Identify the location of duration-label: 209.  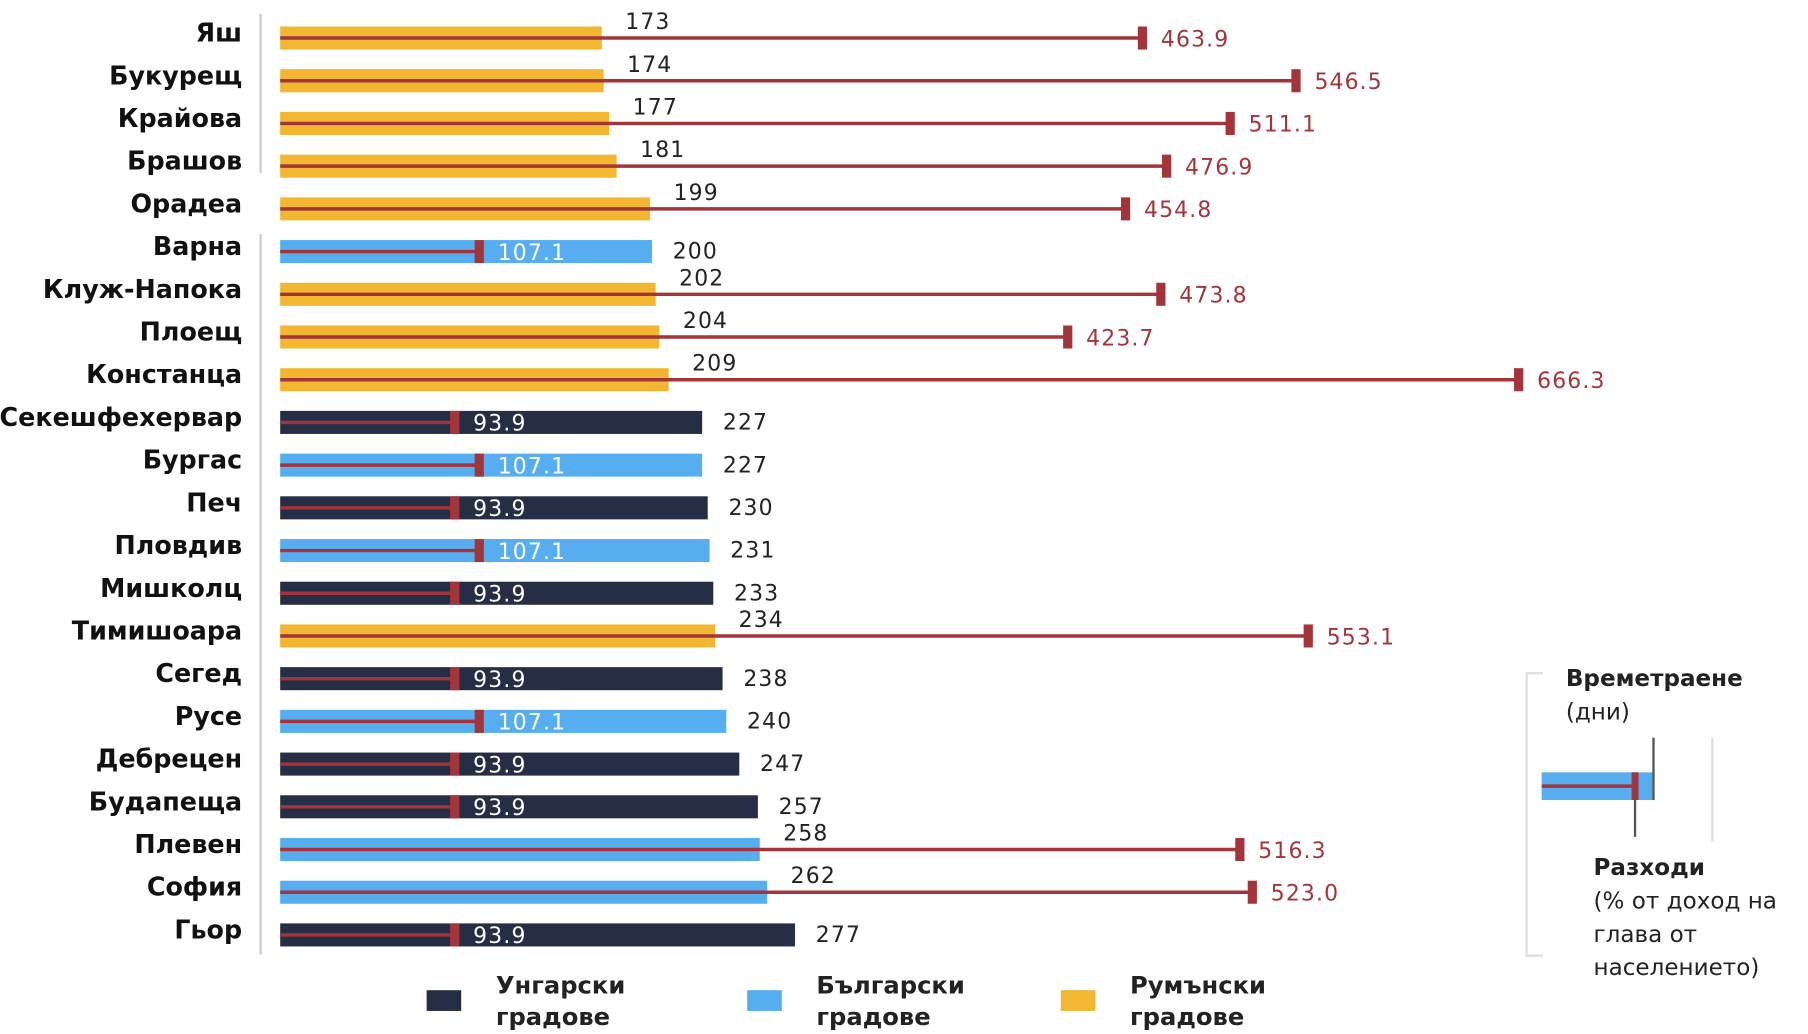
(714, 364).